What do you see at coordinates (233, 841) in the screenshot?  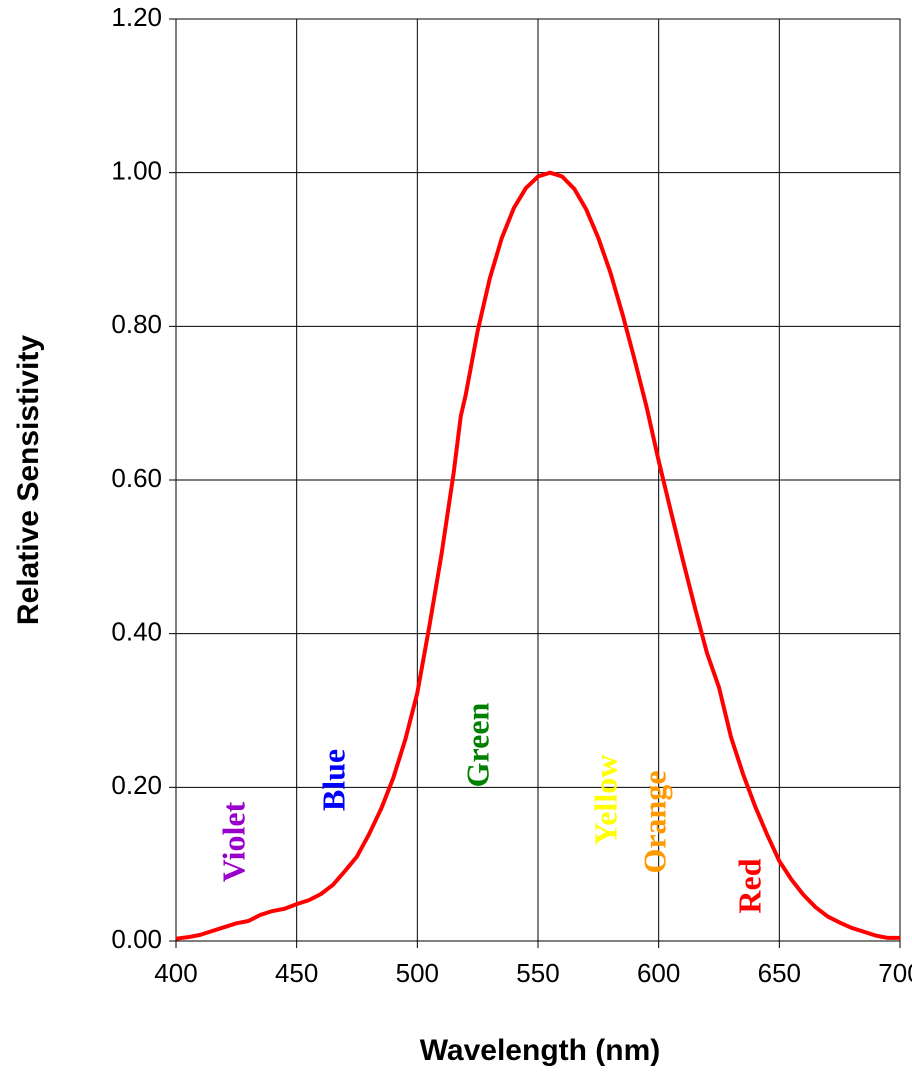 I see `band-label: Violet` at bounding box center [233, 841].